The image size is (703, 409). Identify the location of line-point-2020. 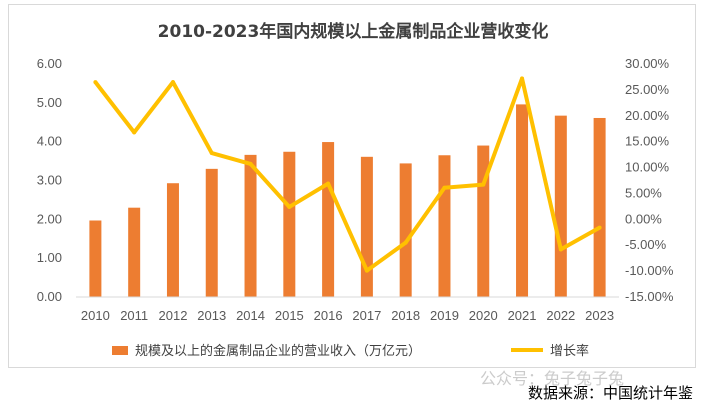
(483, 184).